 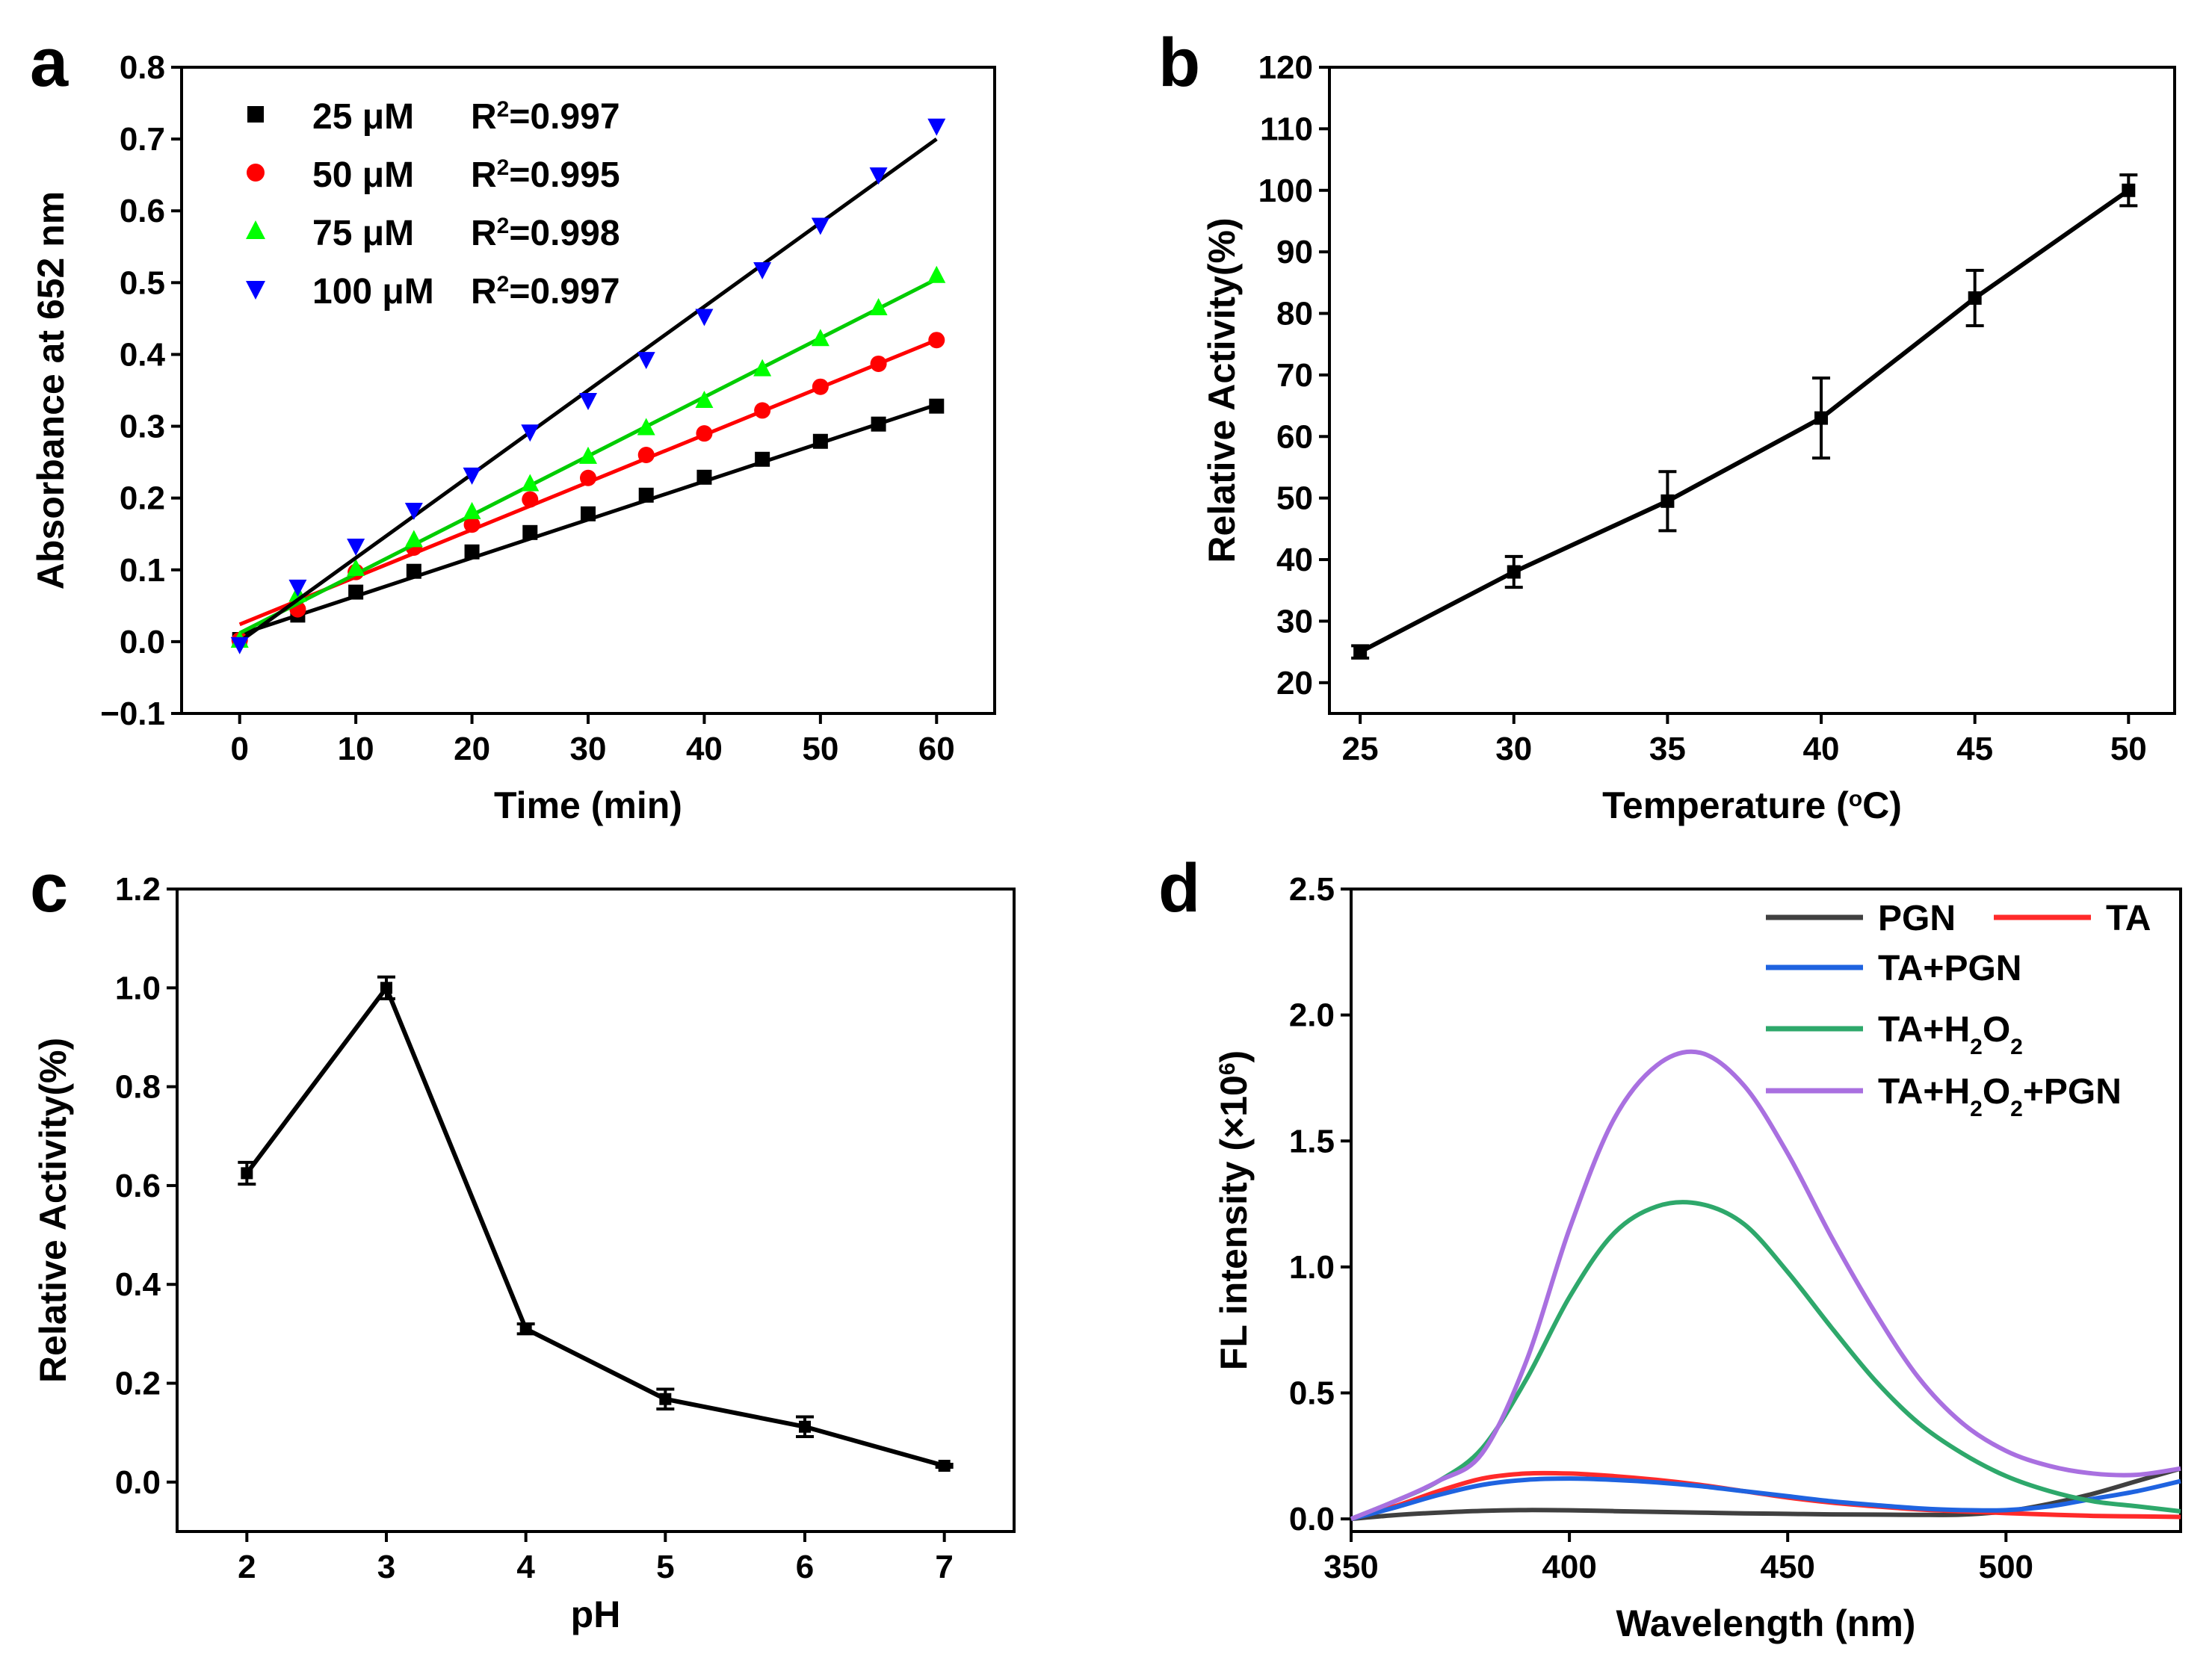 I want to click on legend-label-text: TA, so click(x=2128, y=918).